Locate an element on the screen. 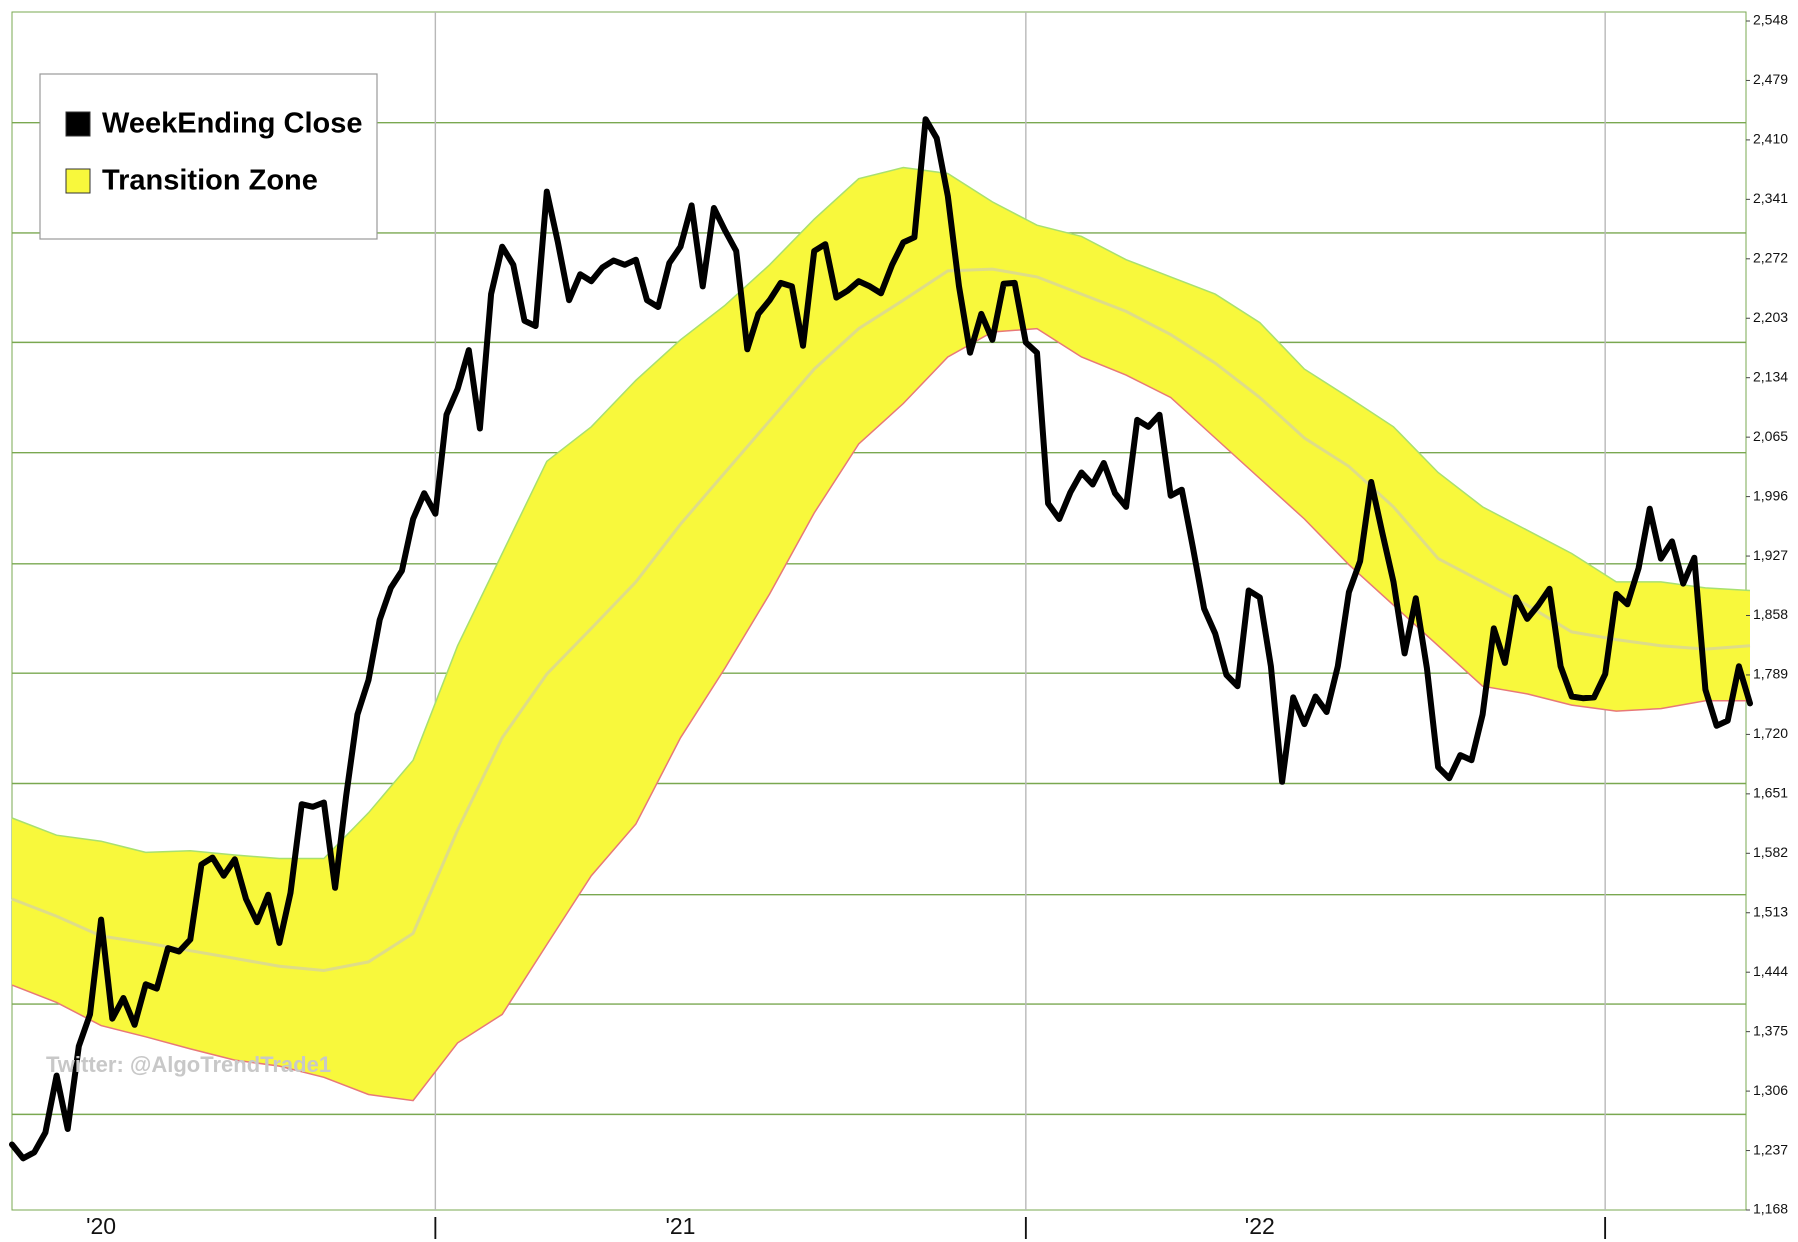 This screenshot has height=1242, width=1798. y-tick-label: 1,306 is located at coordinates (1770, 1090).